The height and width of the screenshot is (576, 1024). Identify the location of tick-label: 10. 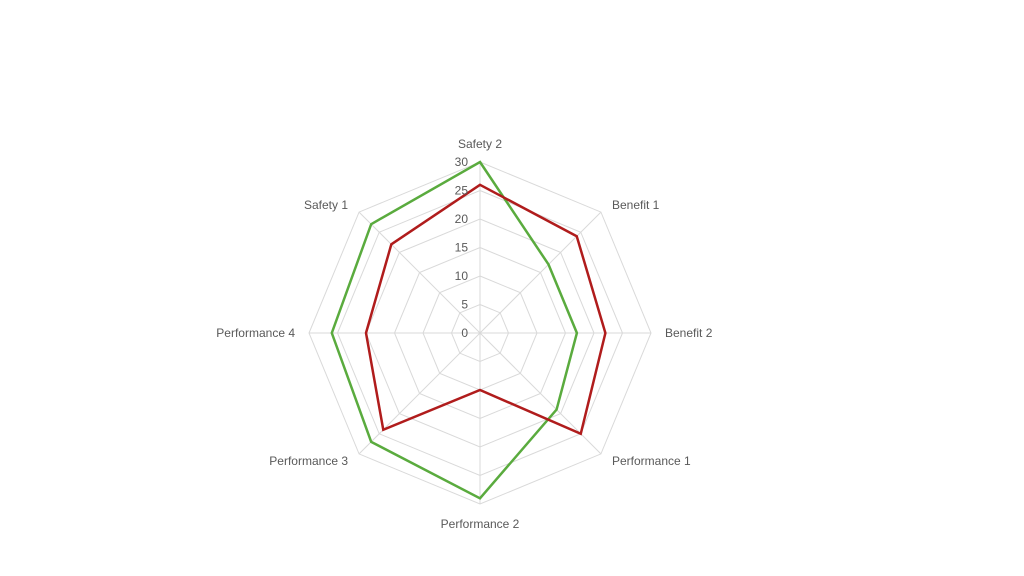
(462, 276).